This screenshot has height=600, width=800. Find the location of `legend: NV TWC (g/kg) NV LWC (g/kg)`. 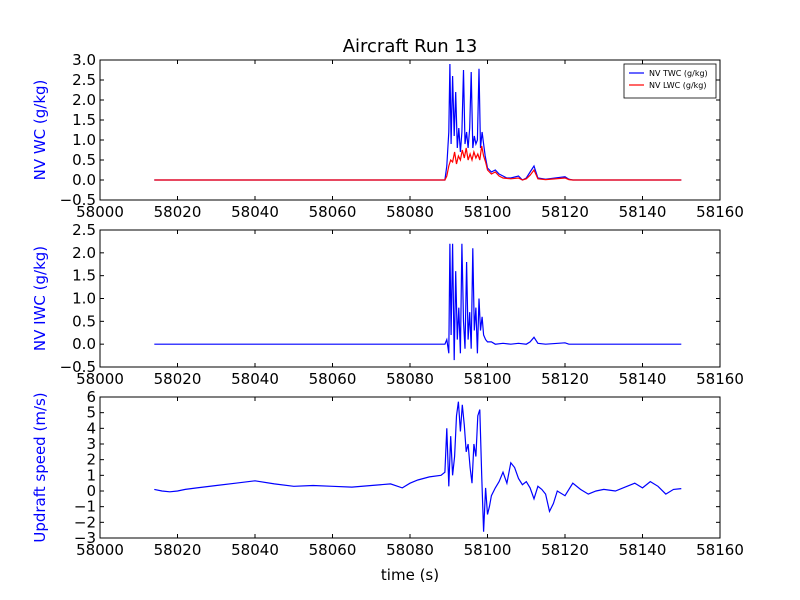

legend: NV TWC (g/kg) NV LWC (g/kg) is located at coordinates (670, 81).